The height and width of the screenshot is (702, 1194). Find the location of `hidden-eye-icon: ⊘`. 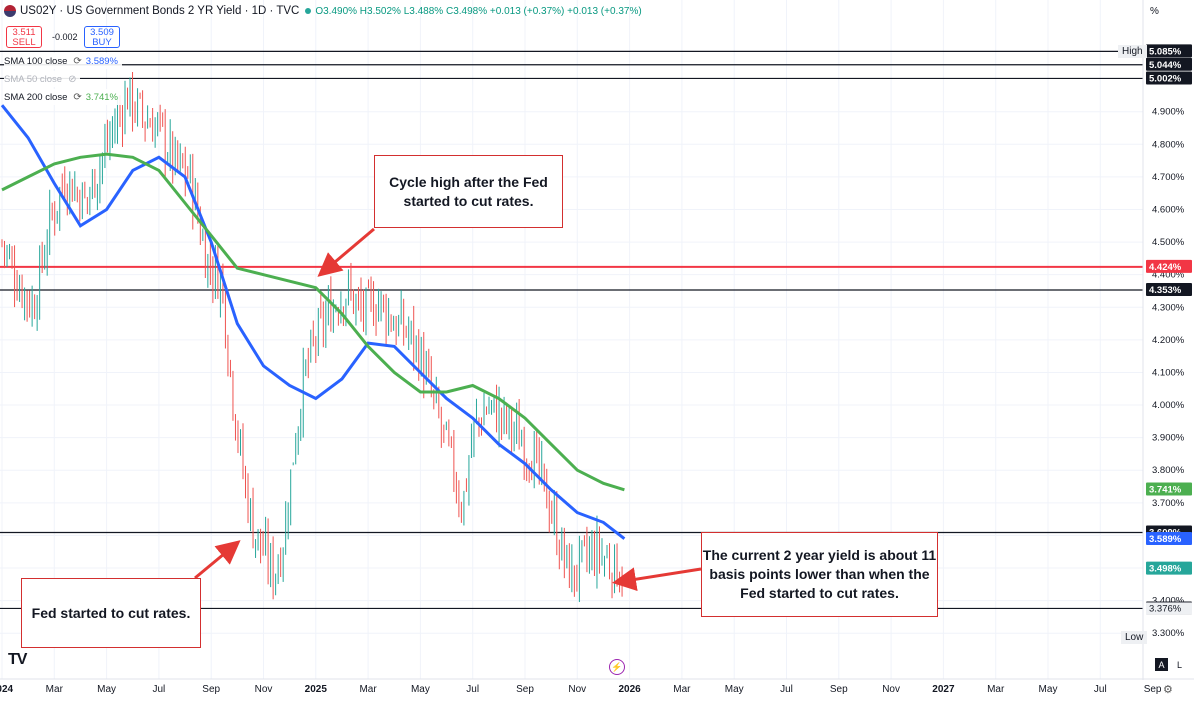

hidden-eye-icon: ⊘ is located at coordinates (72, 79).